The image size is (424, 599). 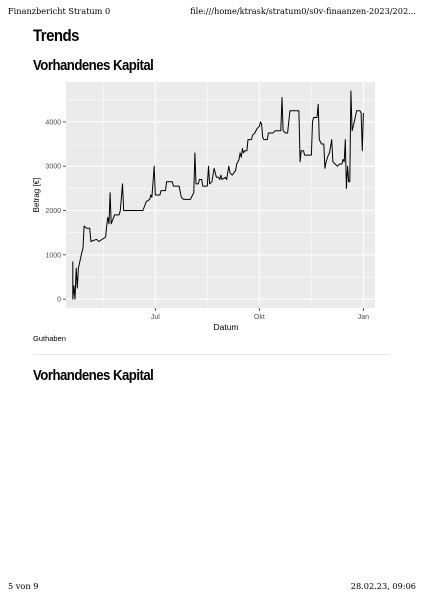 I want to click on print-datetime: 28.02.23, 09:06, so click(x=383, y=586).